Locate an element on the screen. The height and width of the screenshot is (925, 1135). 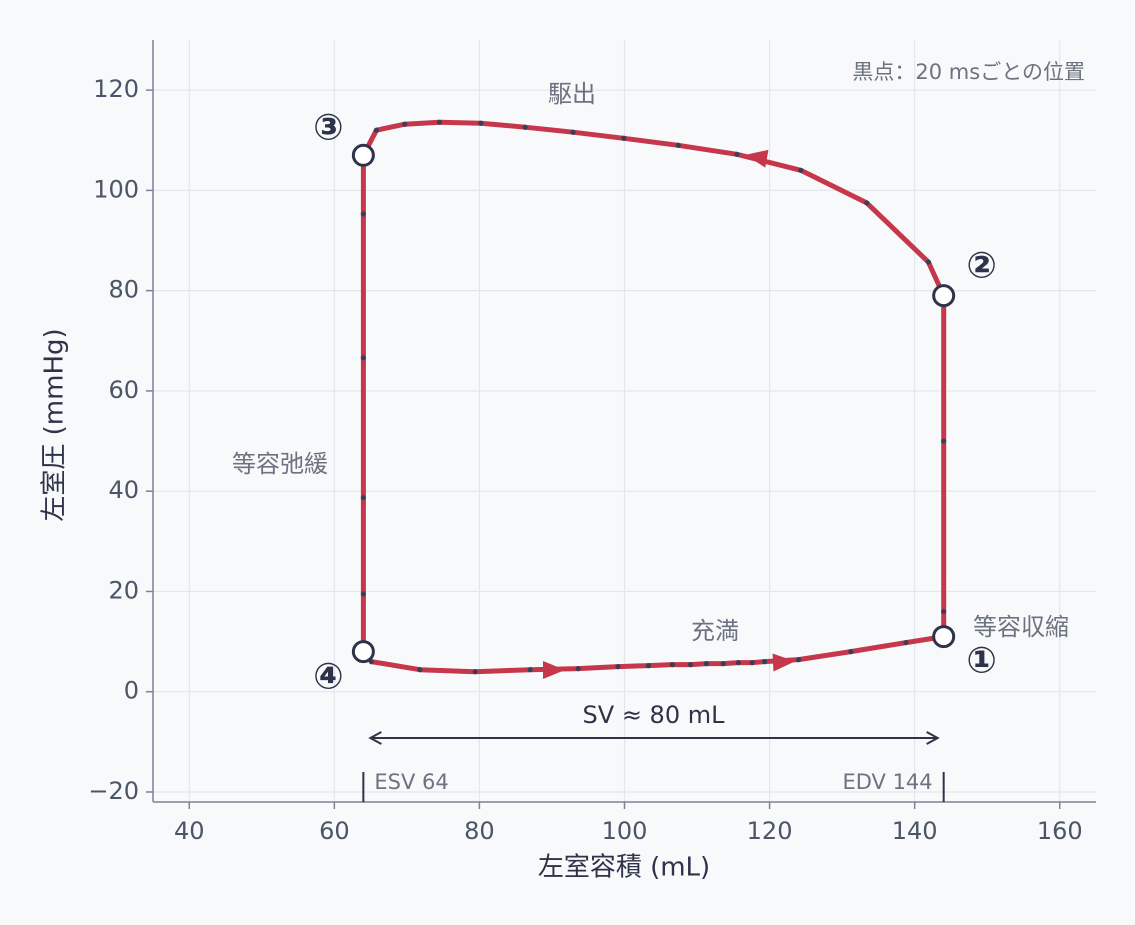
phase-annotation: 等容収縮 is located at coordinates (1021, 627).